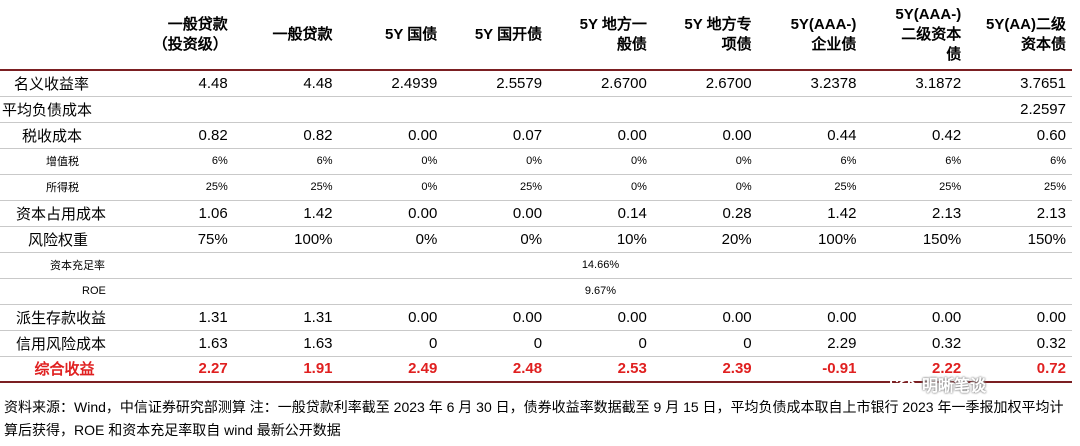 The image size is (1080, 446). What do you see at coordinates (496, 83) in the screenshot?
I see `cell: 2.5579` at bounding box center [496, 83].